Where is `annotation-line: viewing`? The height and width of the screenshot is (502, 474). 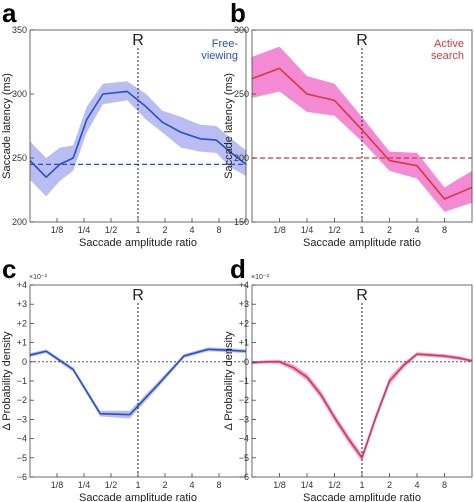 annotation-line: viewing is located at coordinates (219, 56).